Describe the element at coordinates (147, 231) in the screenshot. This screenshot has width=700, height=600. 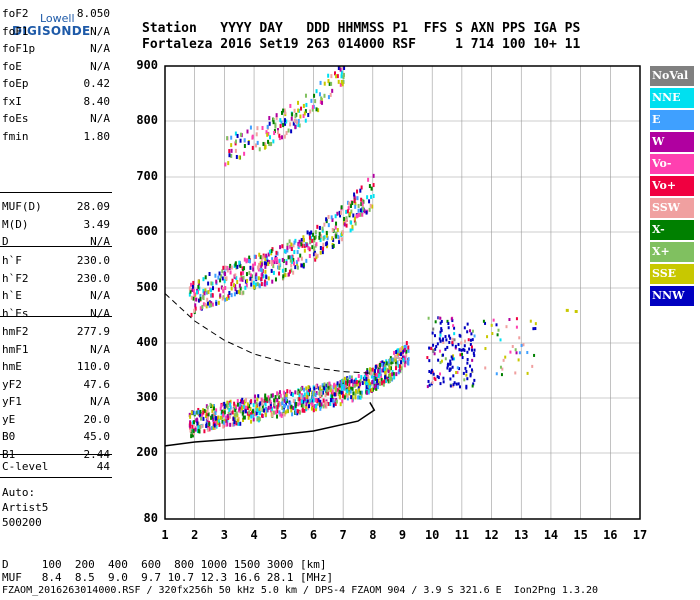
I see `y-tick-label: 600` at that location.